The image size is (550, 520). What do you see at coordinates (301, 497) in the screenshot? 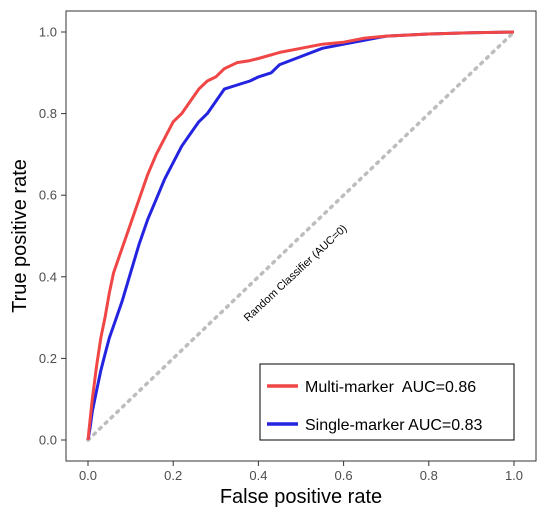
I see `x-axis-title: False positive rate` at bounding box center [301, 497].